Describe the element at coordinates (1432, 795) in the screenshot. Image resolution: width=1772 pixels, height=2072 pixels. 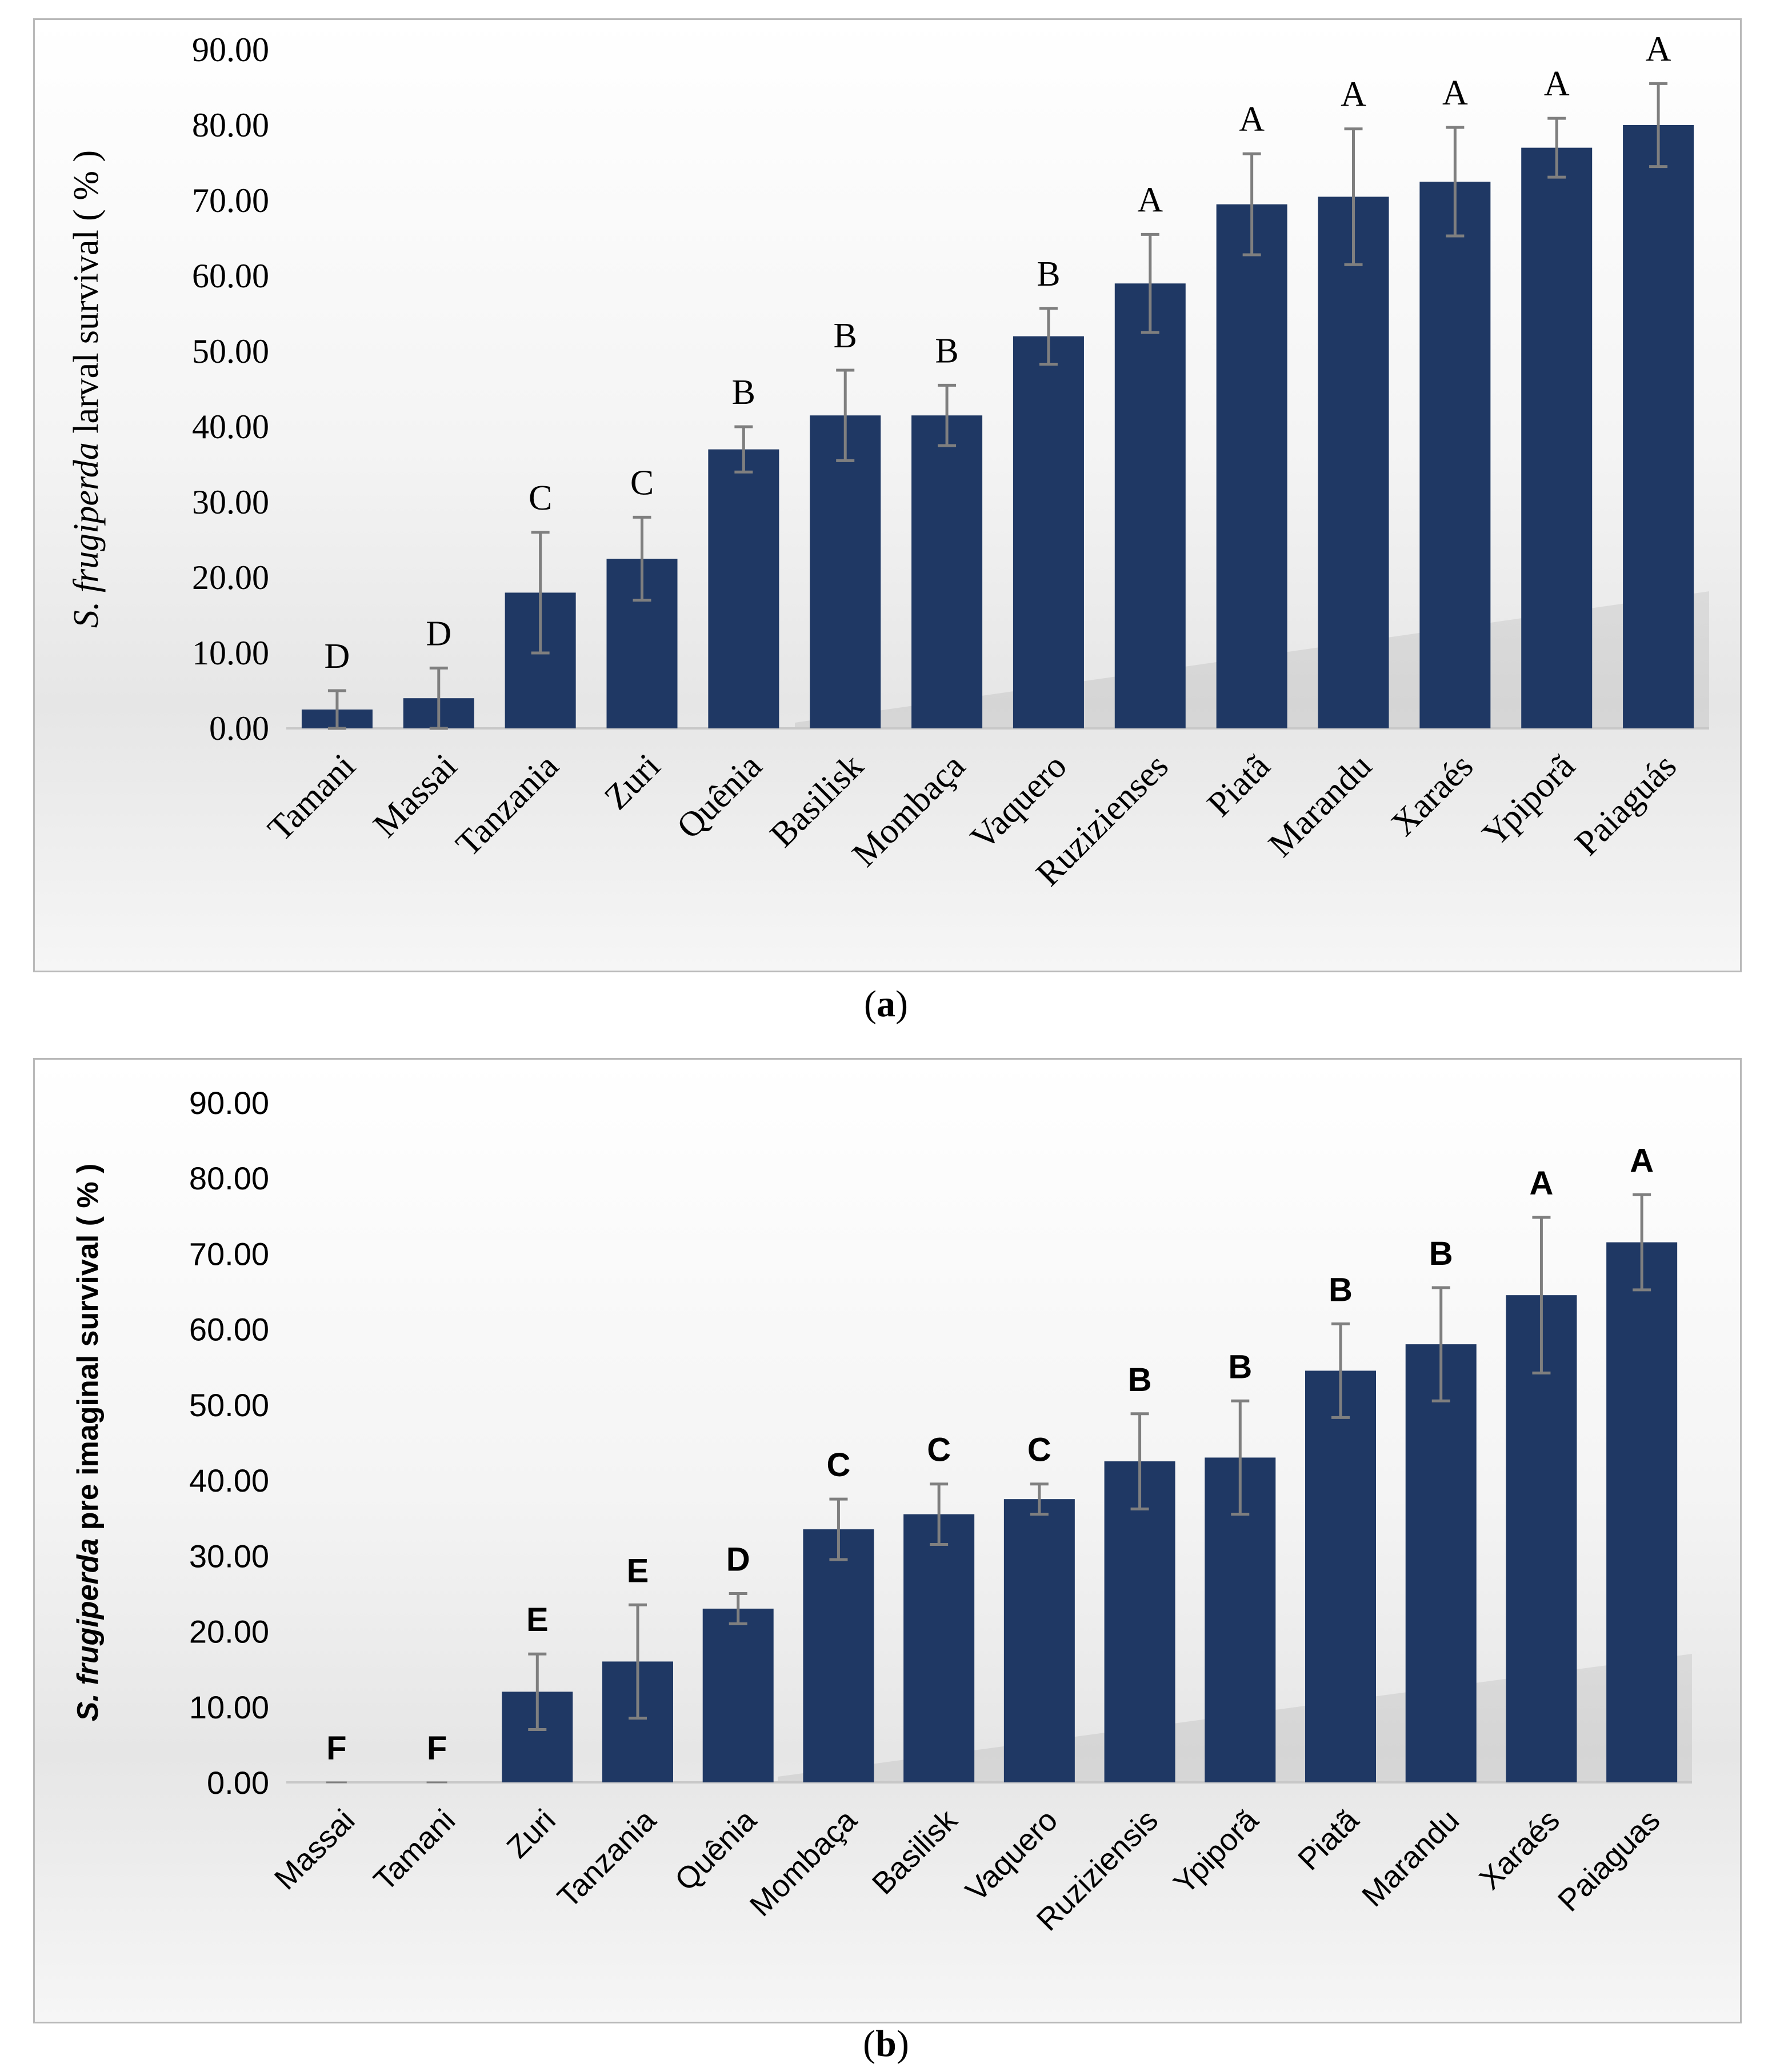
I see `category-label: Xaraés` at that location.